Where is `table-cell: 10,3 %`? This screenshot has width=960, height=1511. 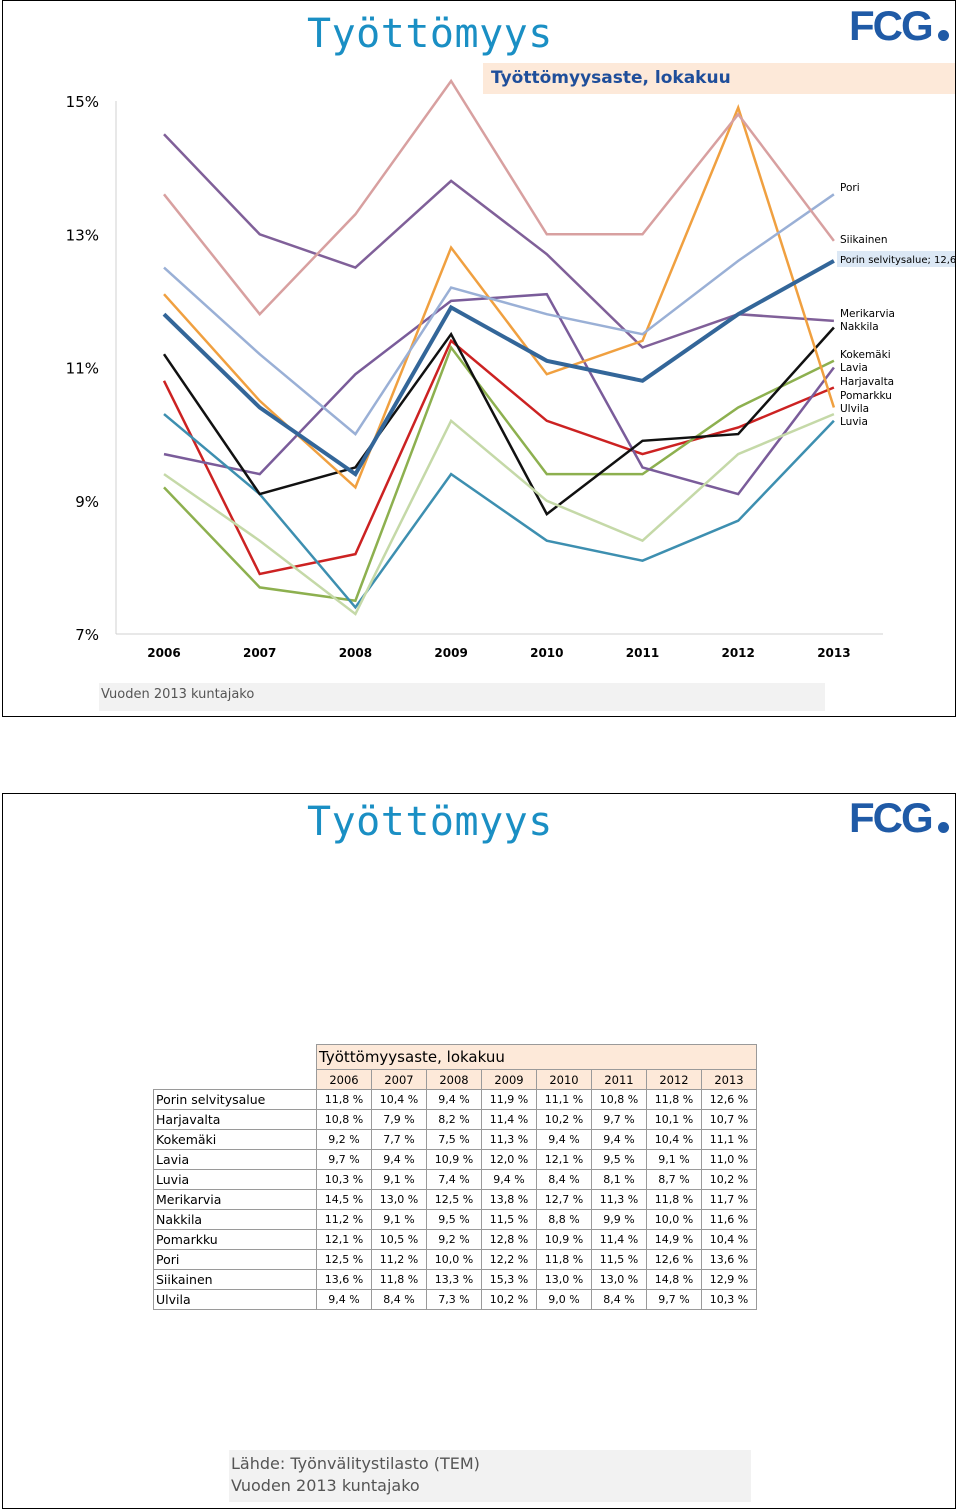
table-cell: 10,3 % is located at coordinates (729, 1299).